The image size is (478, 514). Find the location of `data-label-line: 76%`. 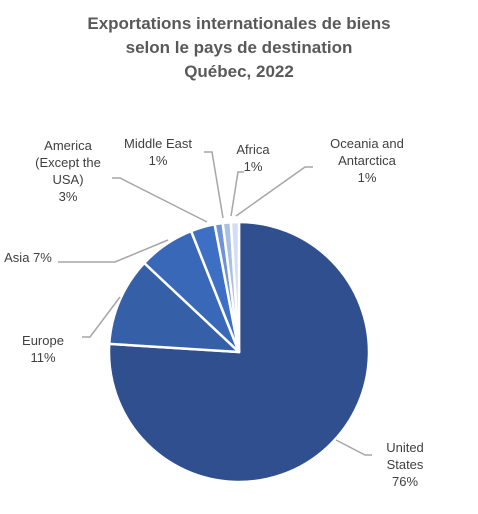

data-label-line: 76% is located at coordinates (405, 481).